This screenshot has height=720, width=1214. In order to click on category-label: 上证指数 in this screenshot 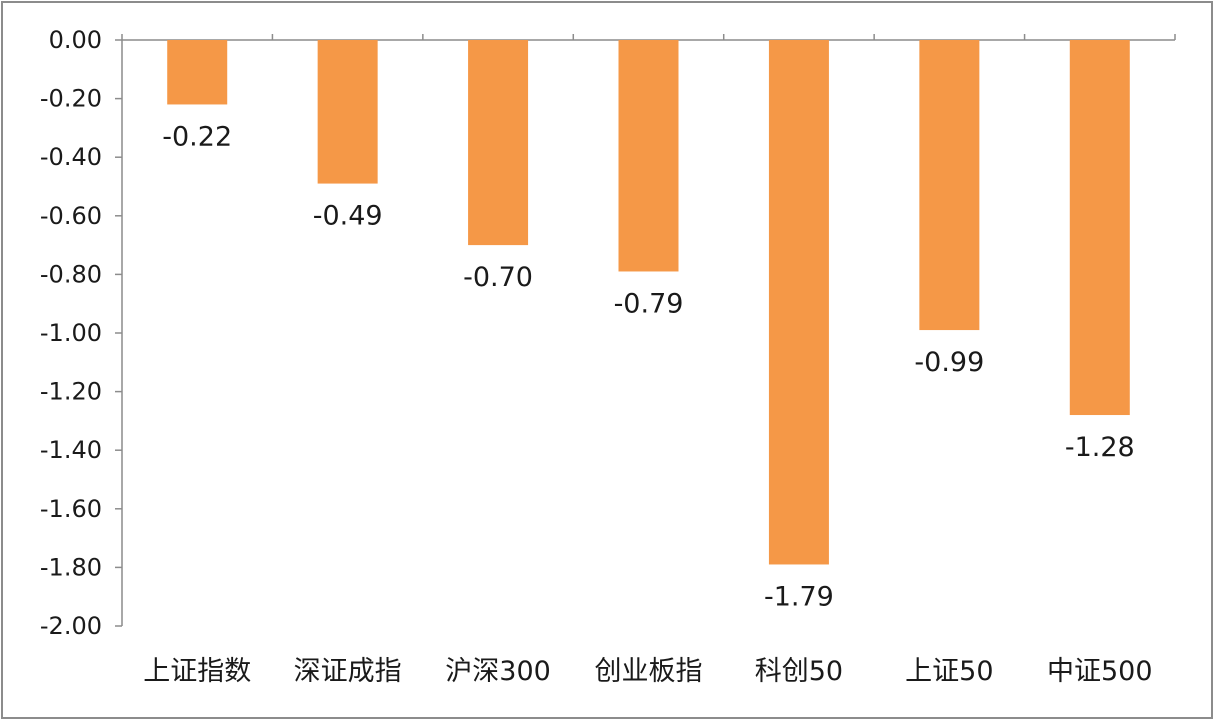, I will do `click(197, 671)`.